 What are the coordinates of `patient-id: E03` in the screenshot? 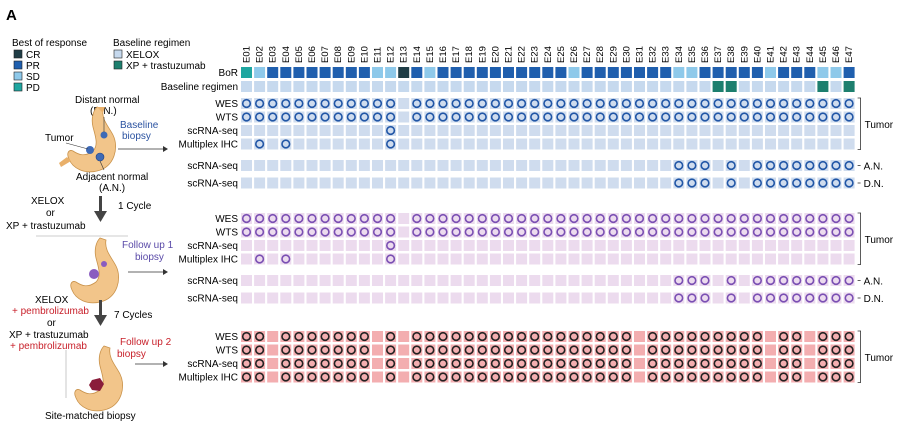 It's located at (273, 54).